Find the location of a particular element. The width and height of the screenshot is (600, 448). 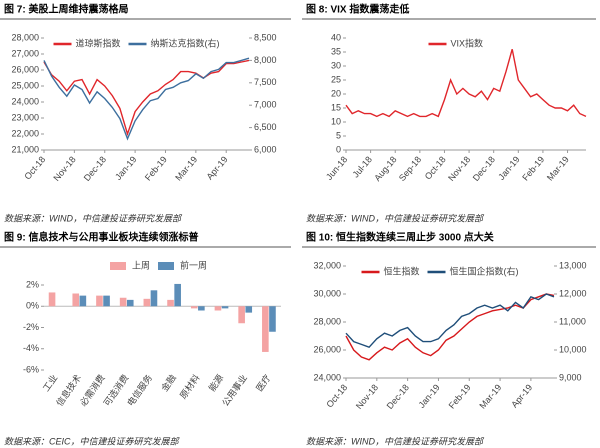

y-tick-label: 26,000 is located at coordinates (25, 69).